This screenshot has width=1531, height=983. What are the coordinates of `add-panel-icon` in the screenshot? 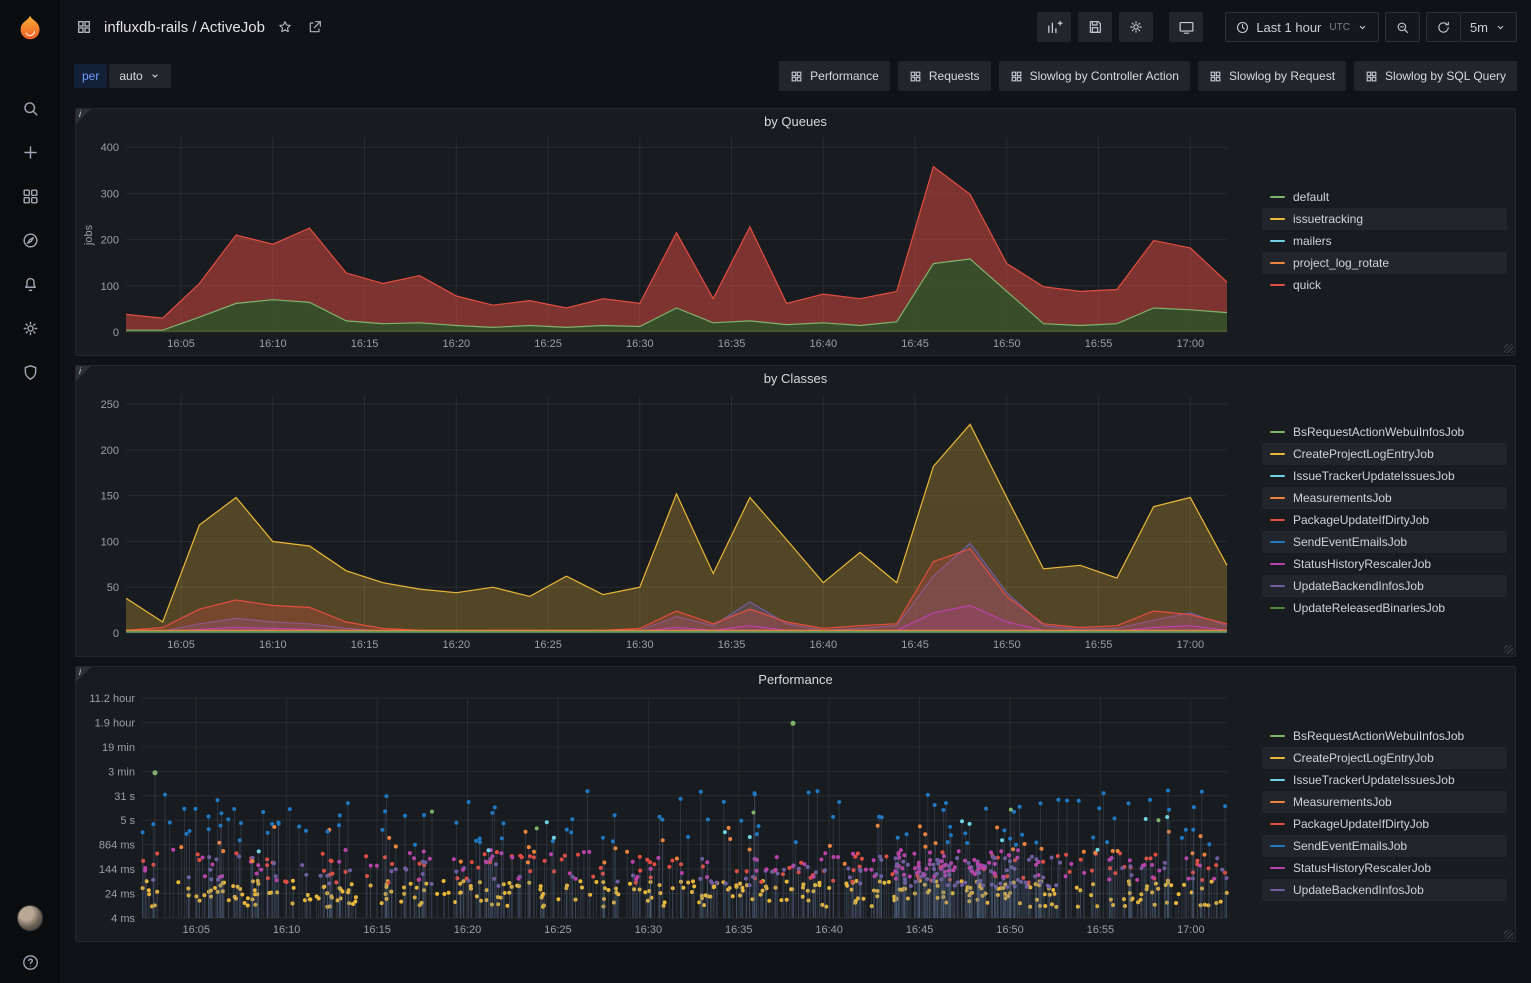 It's located at (1054, 27).